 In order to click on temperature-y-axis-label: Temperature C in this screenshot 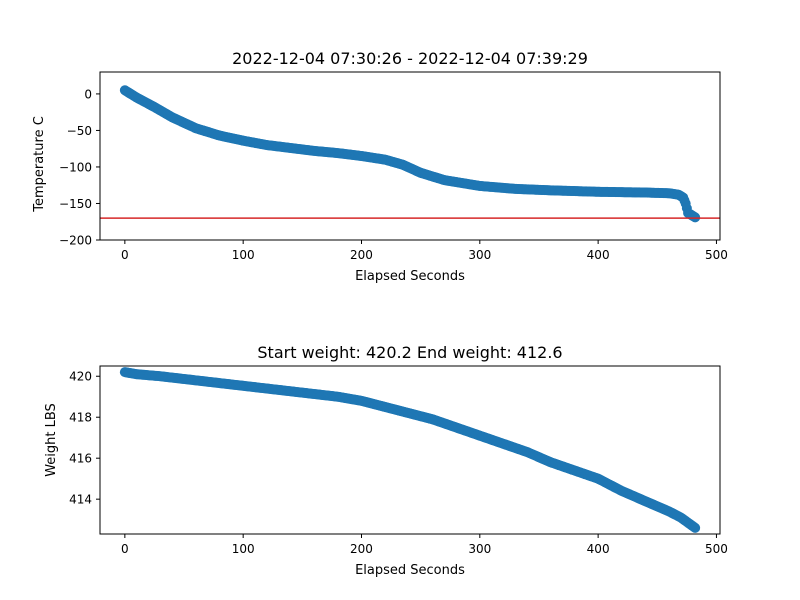, I will do `click(39, 164)`.